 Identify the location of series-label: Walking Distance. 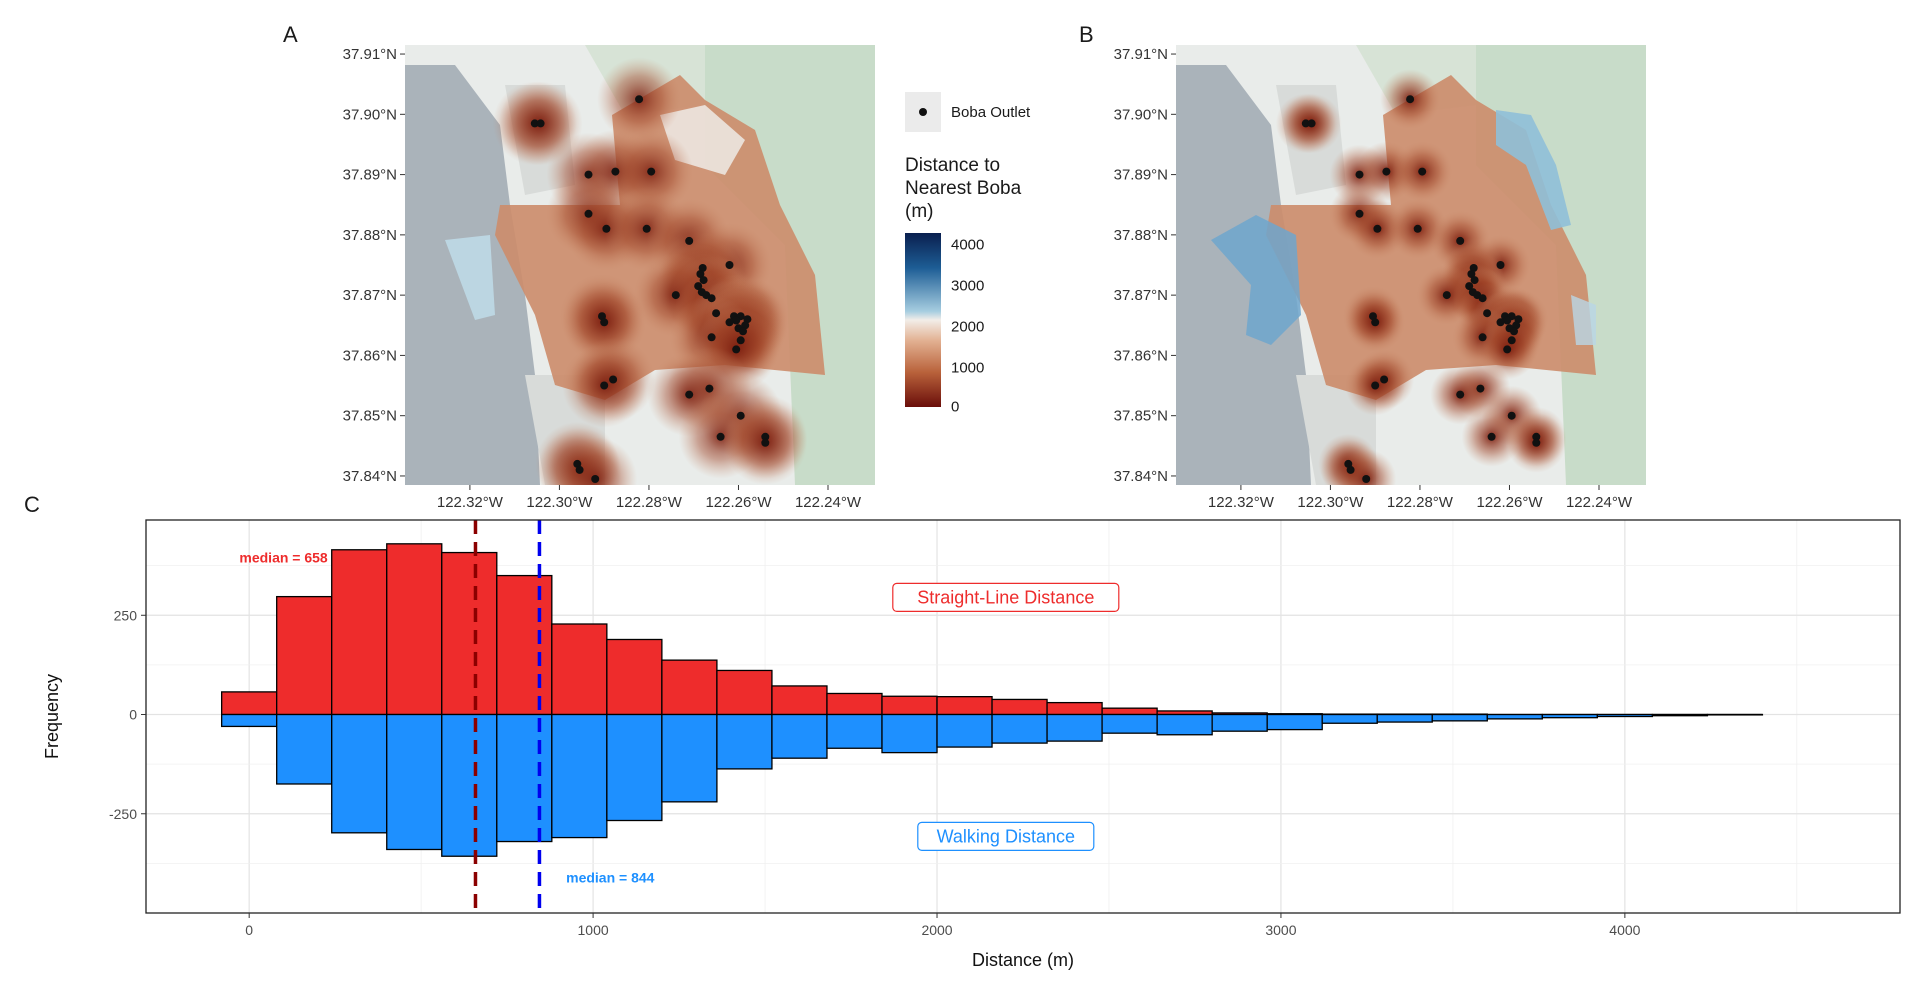
(1006, 836).